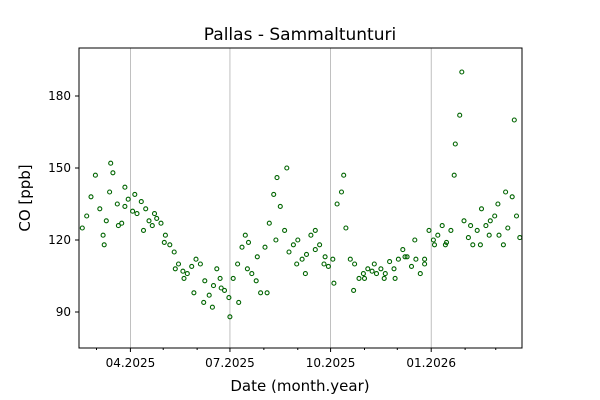  Describe the element at coordinates (331, 363) in the screenshot. I see `x-tick-label: 10.2025` at that location.